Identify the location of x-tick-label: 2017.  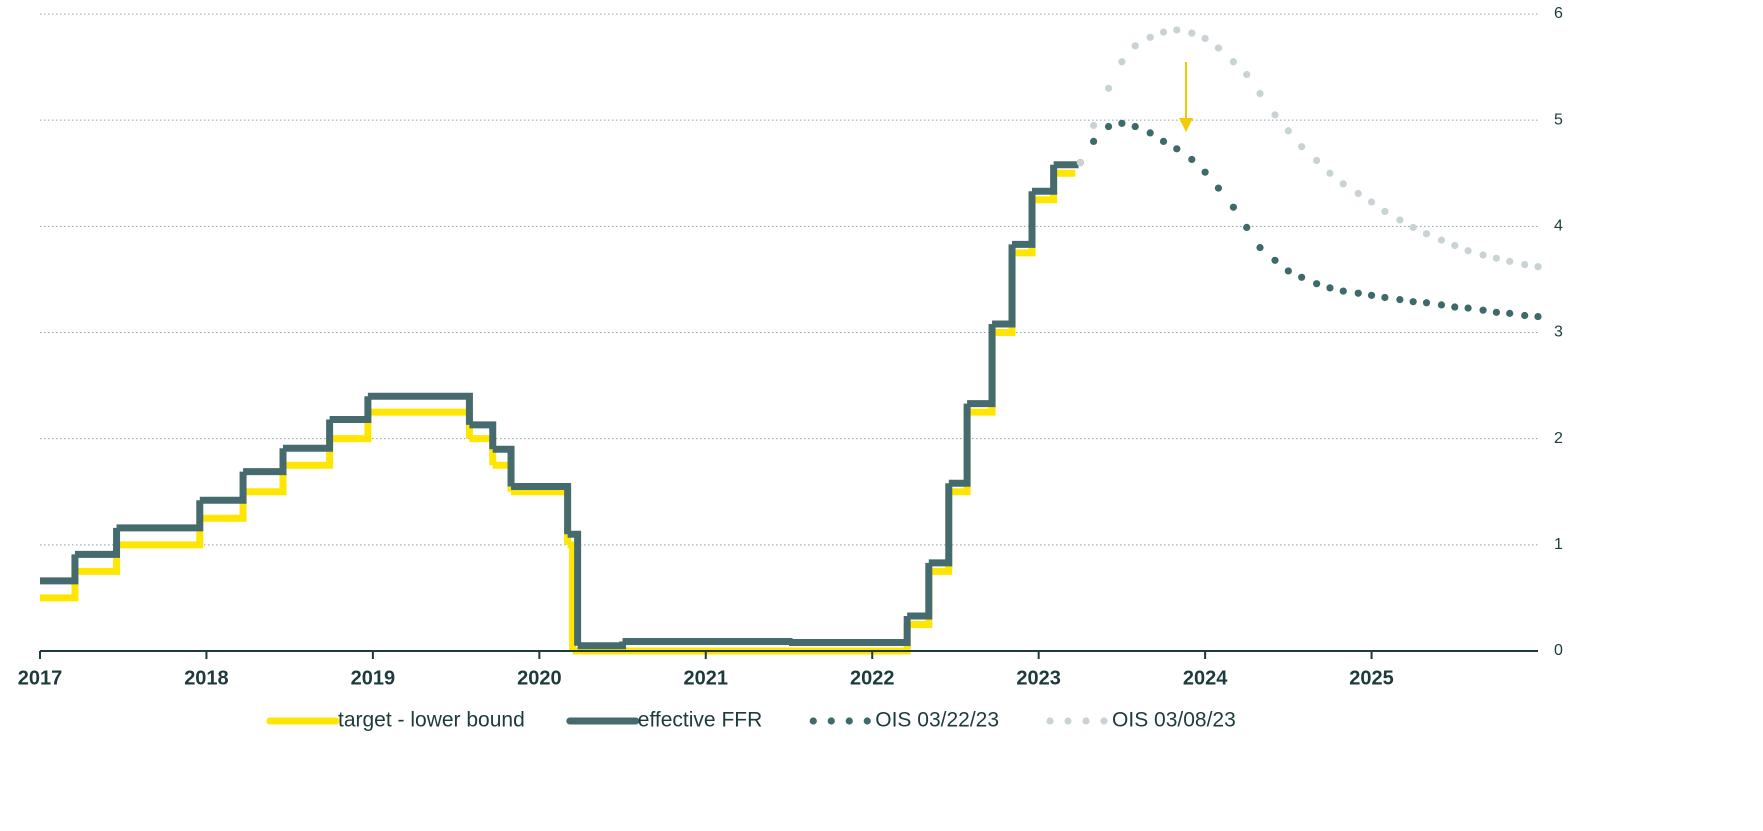
(40, 678).